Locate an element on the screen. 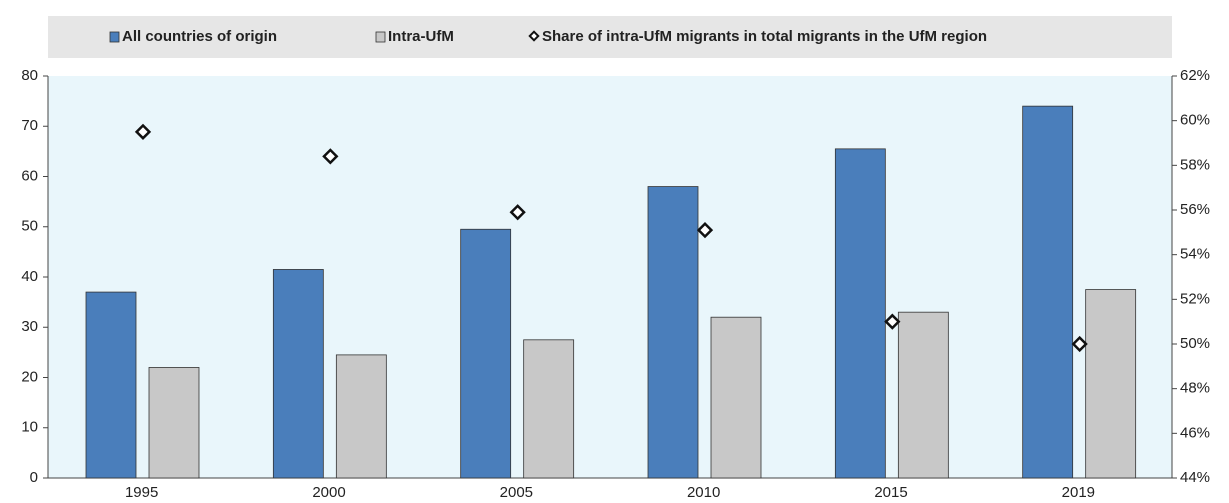 This screenshot has width=1229, height=503. y-tick-label: 20 is located at coordinates (29, 376).